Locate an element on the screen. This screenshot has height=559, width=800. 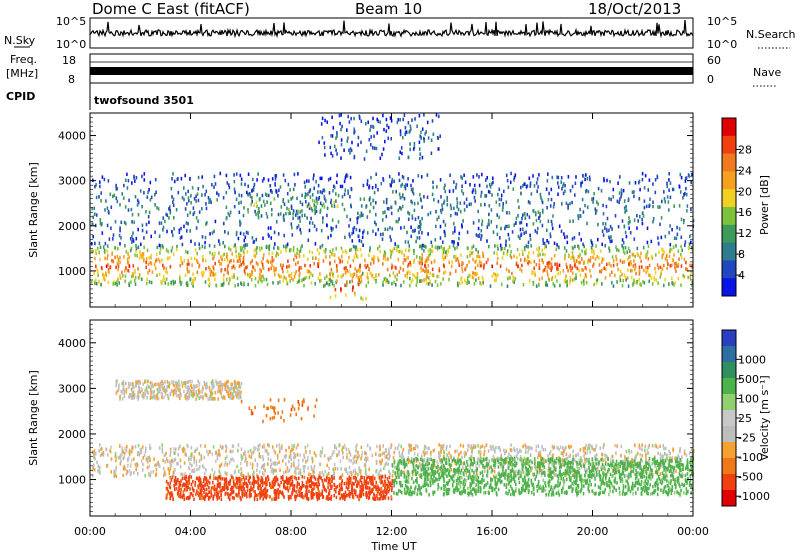
colorbar-tick-label: 24 is located at coordinates (745, 170).